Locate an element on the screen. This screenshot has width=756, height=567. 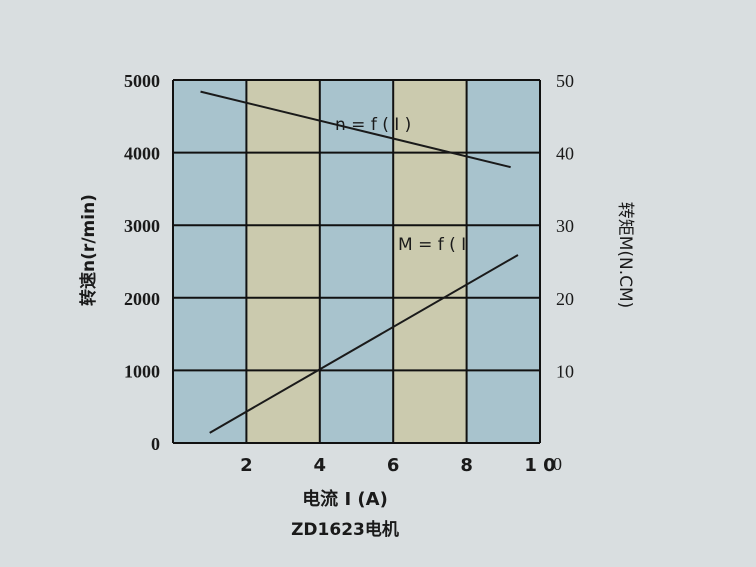
y2-tick-label: 40 is located at coordinates (565, 154).